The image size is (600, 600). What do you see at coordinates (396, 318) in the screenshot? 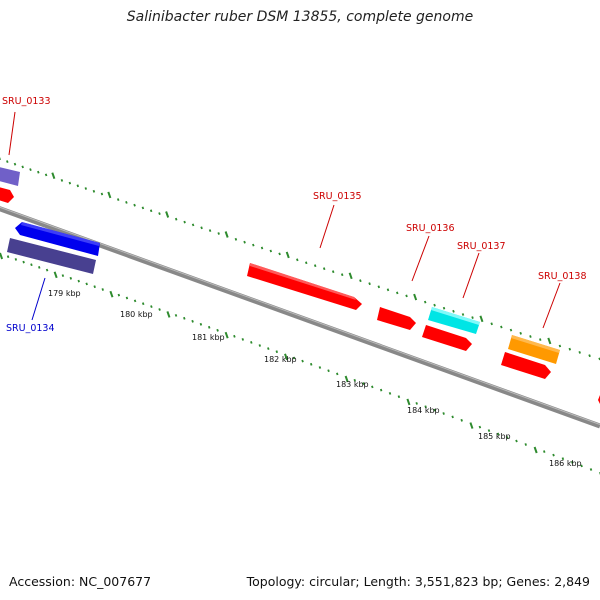
I see `gene-sru-0136-cds` at bounding box center [396, 318].